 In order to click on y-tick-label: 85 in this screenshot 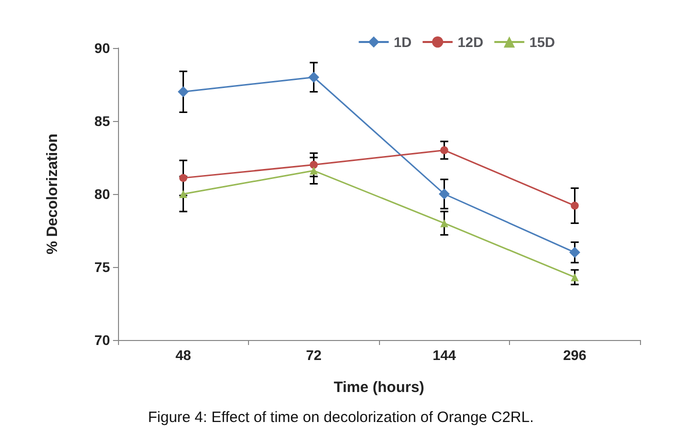, I will do `click(102, 121)`.